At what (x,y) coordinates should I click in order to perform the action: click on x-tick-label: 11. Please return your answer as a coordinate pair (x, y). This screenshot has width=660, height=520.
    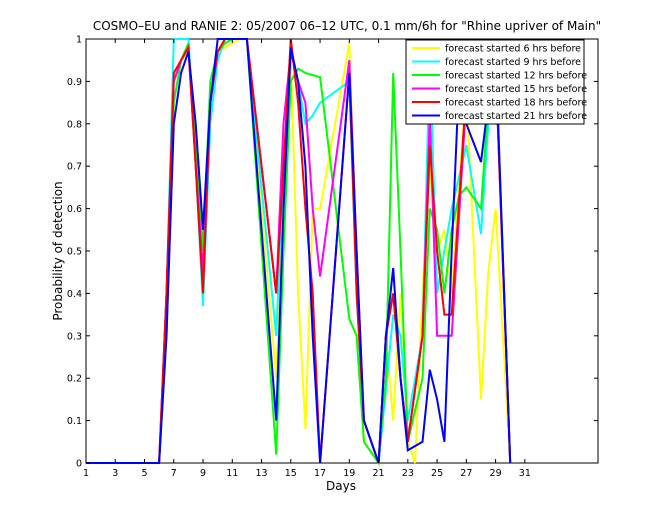
    Looking at the image, I should click on (232, 473).